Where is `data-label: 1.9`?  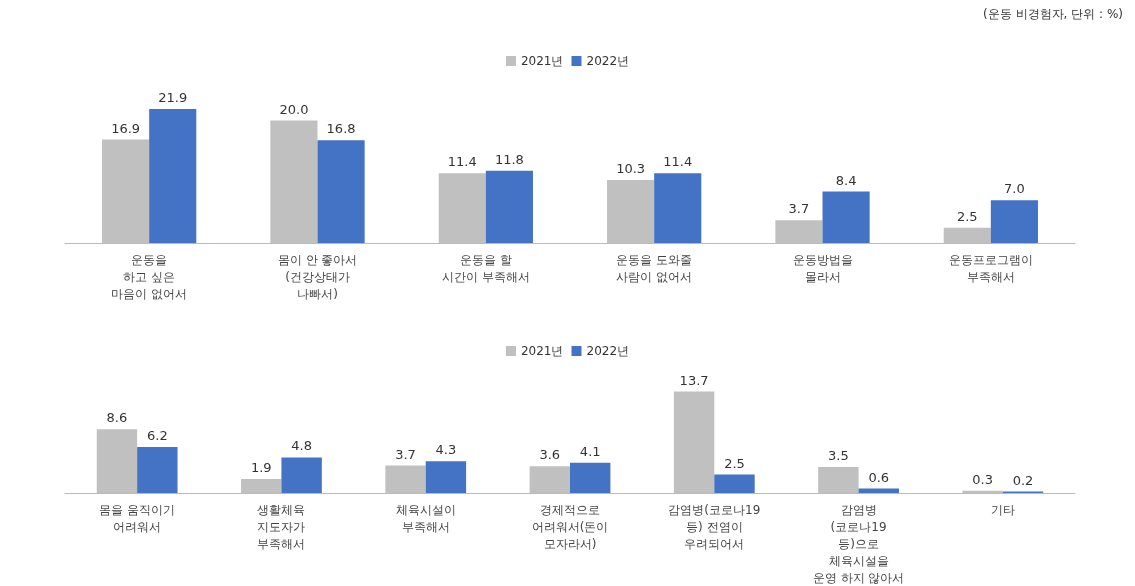
data-label: 1.9 is located at coordinates (261, 467).